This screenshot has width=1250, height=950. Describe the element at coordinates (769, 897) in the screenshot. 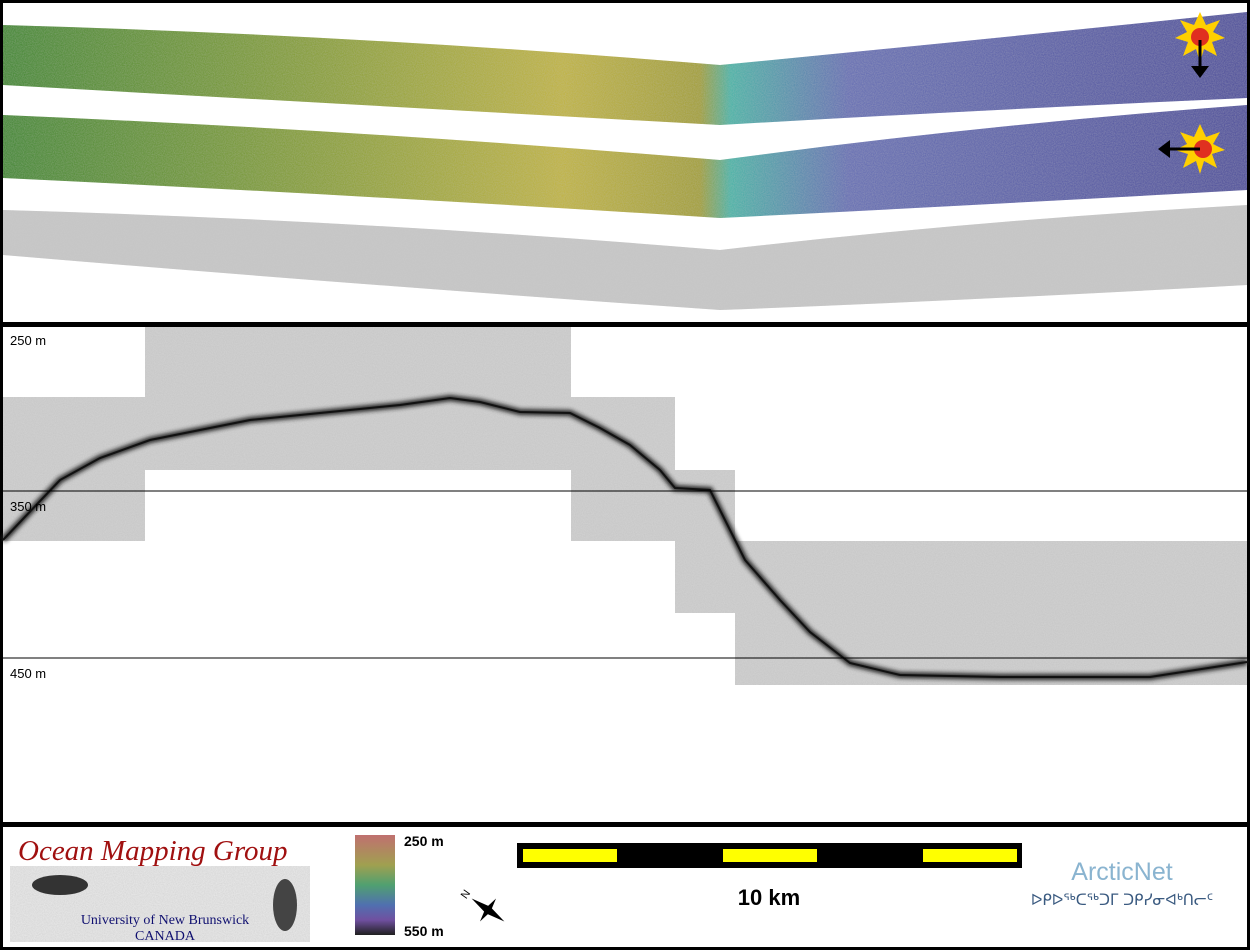

I see `scale-label: 10 km` at that location.